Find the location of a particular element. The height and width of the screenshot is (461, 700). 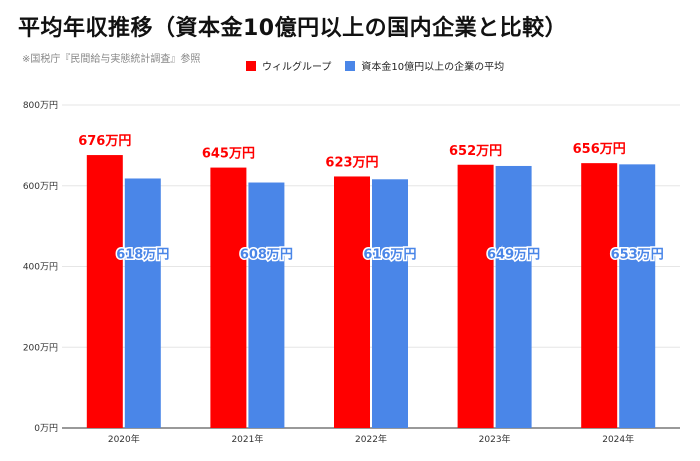

legend-item-series1: ウィルグループ is located at coordinates (288, 65).